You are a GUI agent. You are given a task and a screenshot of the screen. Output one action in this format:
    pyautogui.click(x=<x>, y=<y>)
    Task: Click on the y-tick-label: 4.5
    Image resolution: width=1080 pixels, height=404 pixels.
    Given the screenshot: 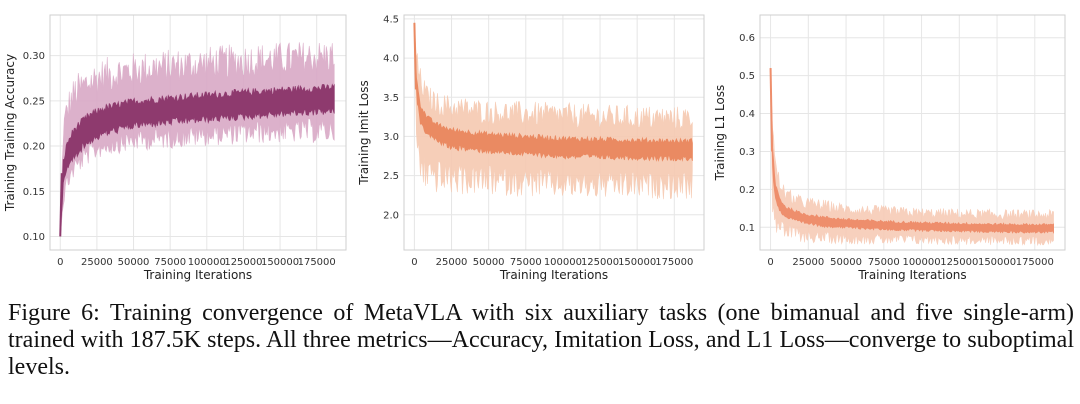 What is the action you would take?
    pyautogui.click(x=391, y=19)
    